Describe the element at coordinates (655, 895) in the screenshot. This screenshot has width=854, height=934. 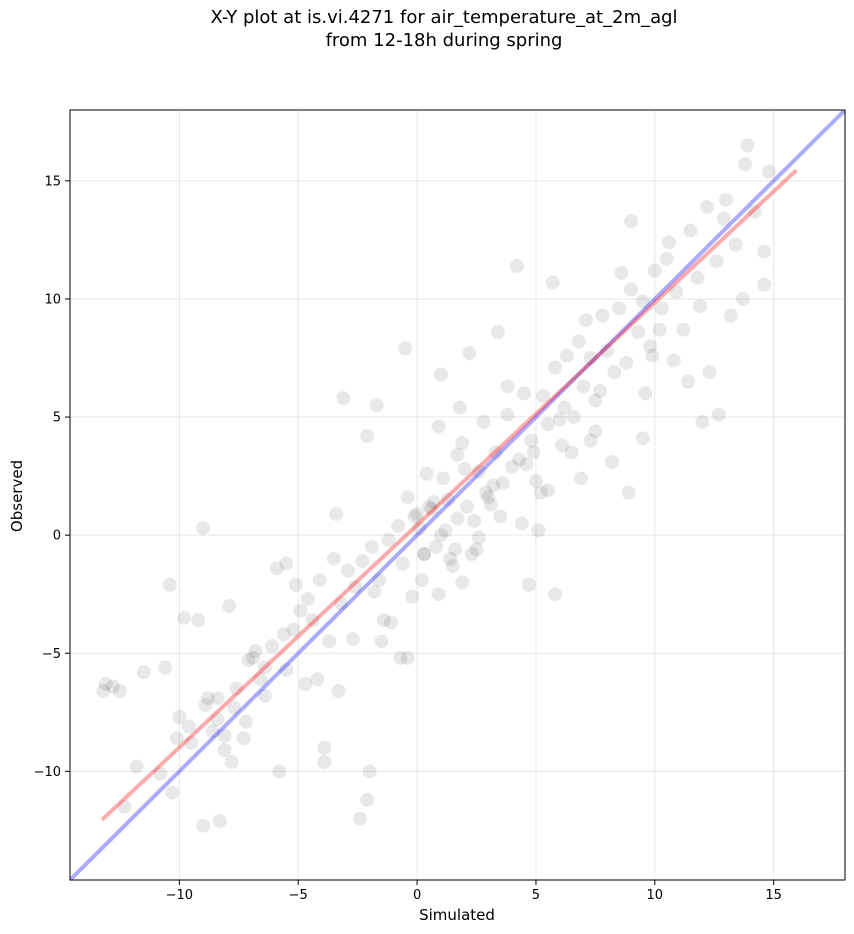
I see `x-tick-label: 10` at that location.